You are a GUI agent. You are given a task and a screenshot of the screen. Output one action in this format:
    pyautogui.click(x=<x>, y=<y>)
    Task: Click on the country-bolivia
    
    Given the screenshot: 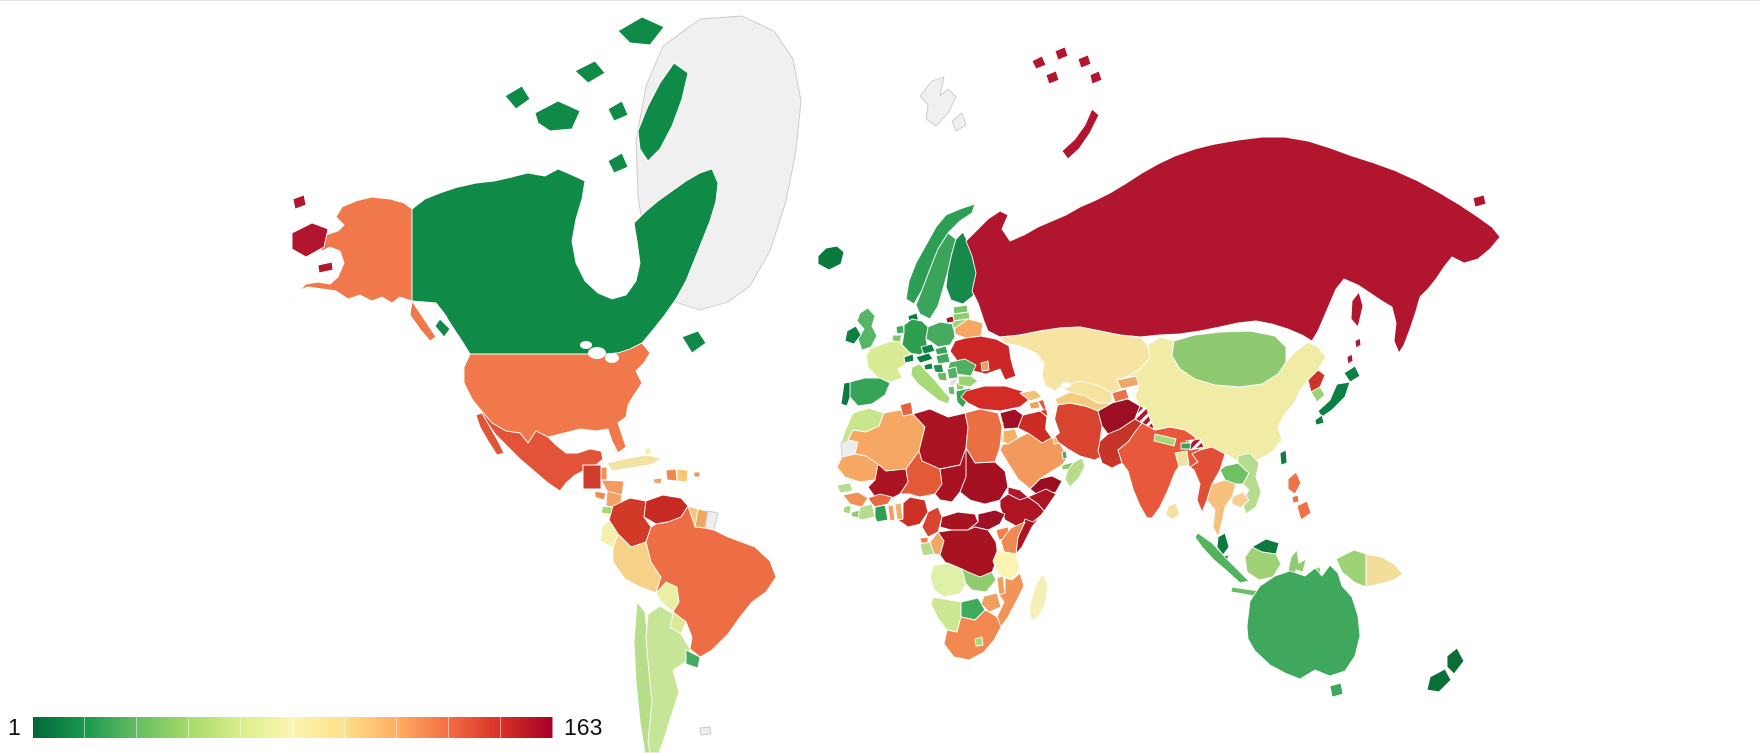 What is the action you would take?
    pyautogui.click(x=667, y=597)
    